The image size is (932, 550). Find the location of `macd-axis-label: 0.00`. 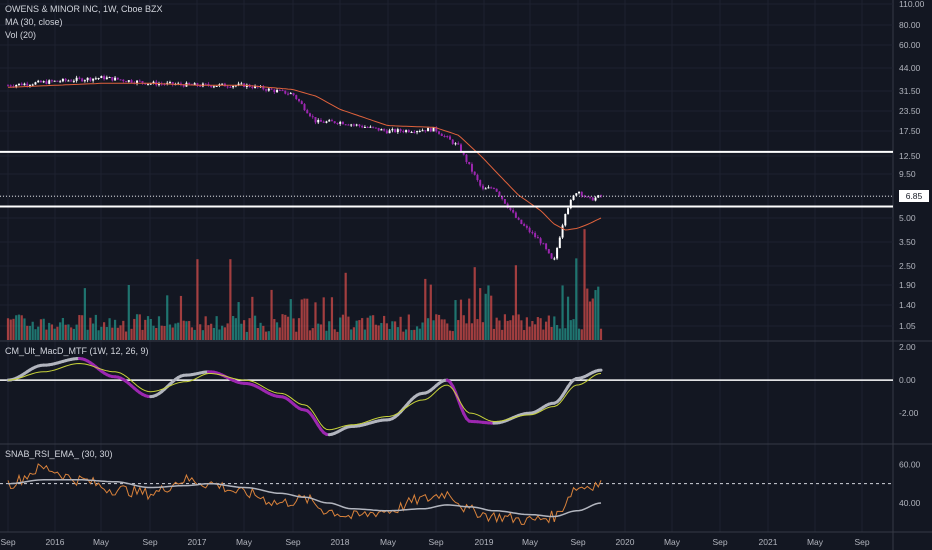

macd-axis-label: 0.00 is located at coordinates (907, 380).